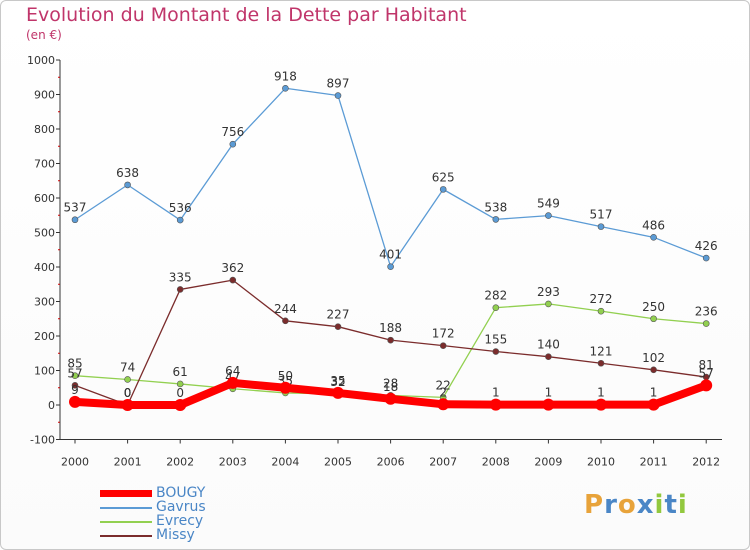 The width and height of the screenshot is (750, 550). Describe the element at coordinates (75, 208) in the screenshot. I see `data-label-gavrus: 537` at that location.